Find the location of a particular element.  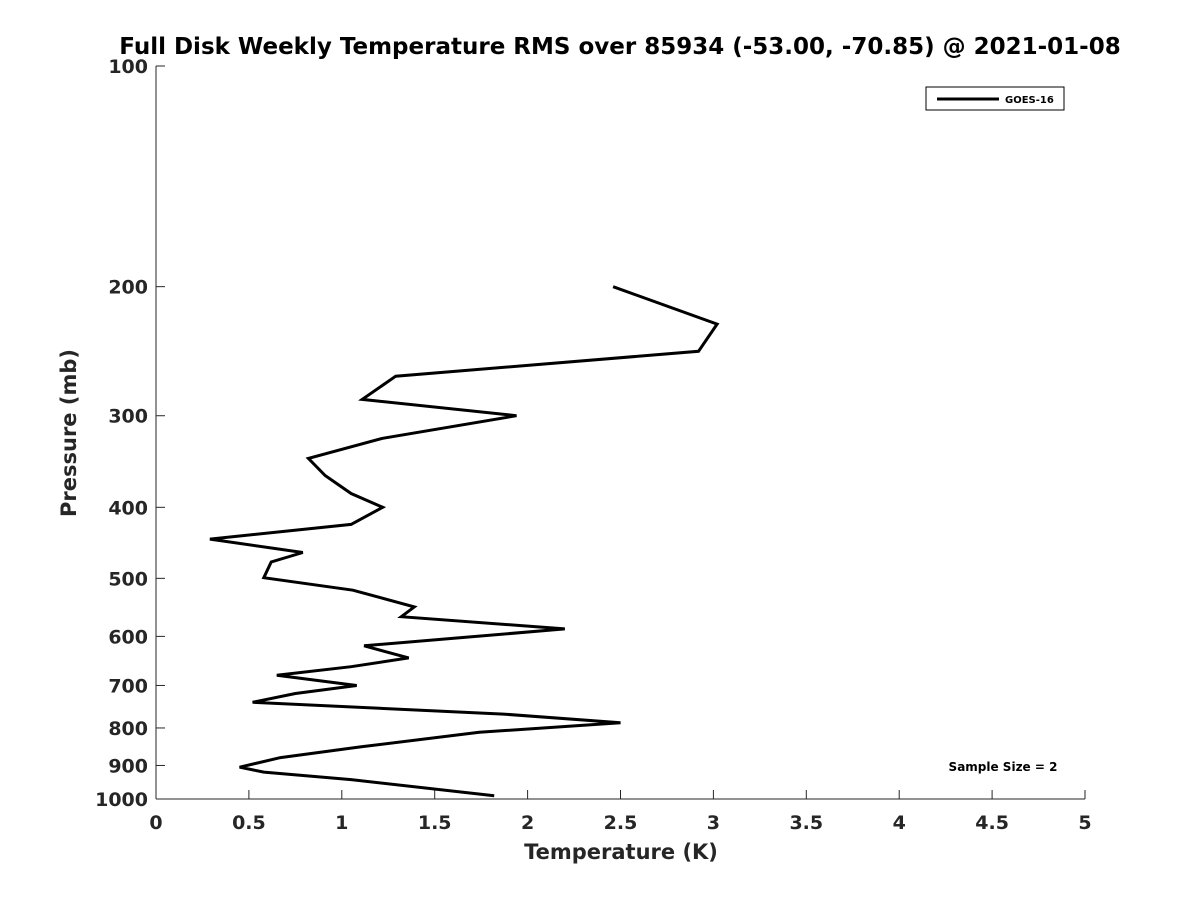

x-axis-label: Temperature (K) is located at coordinates (621, 852).